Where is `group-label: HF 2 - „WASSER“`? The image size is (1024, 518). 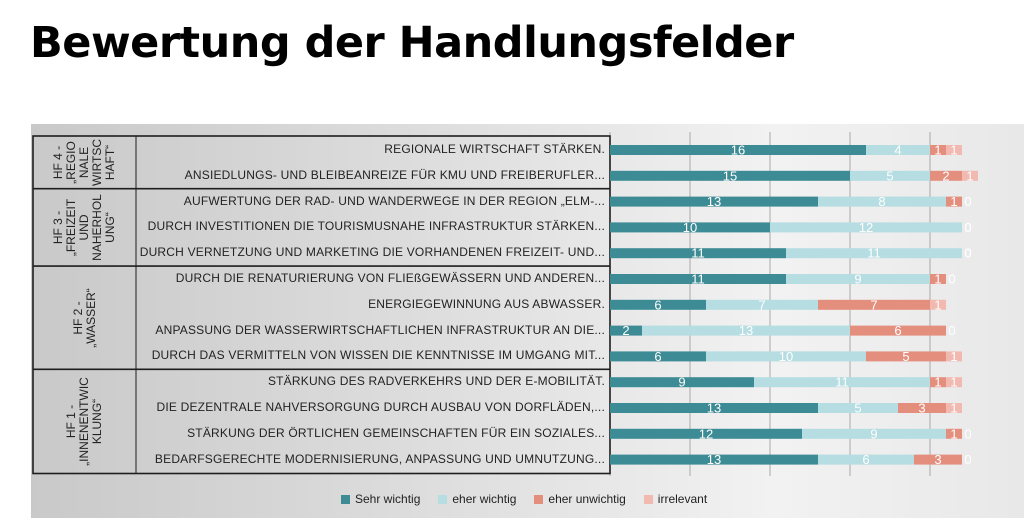 group-label: HF 2 - „WASSER“ is located at coordinates (84, 317).